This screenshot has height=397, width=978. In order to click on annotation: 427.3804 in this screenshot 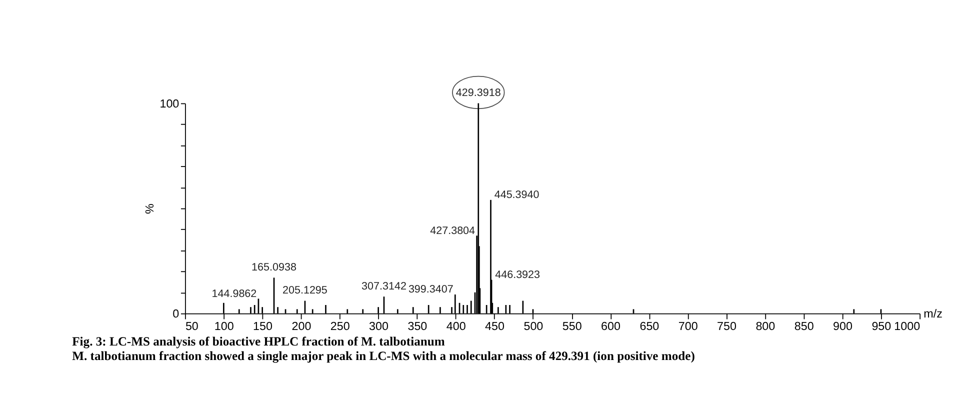, I will do `click(453, 230)`.